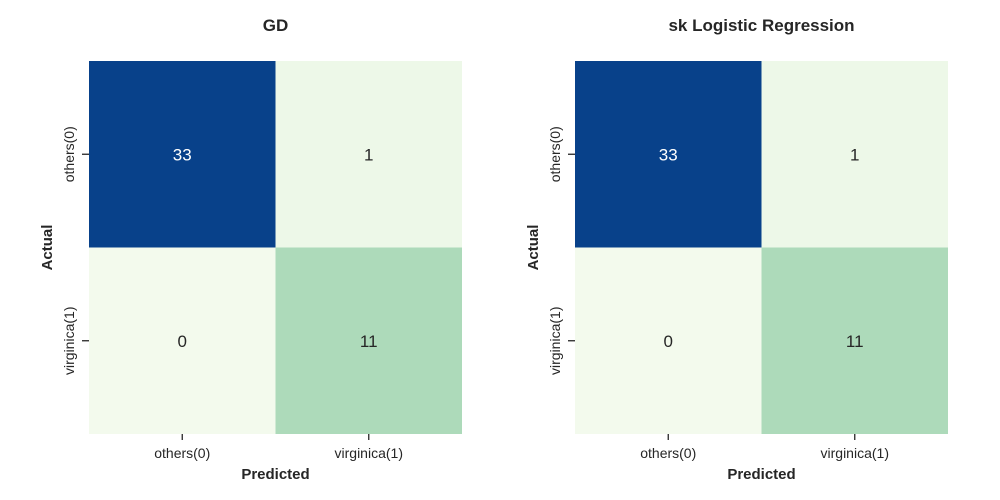  I want to click on chart2-cell-label-r0-c0: 33, so click(668, 154).